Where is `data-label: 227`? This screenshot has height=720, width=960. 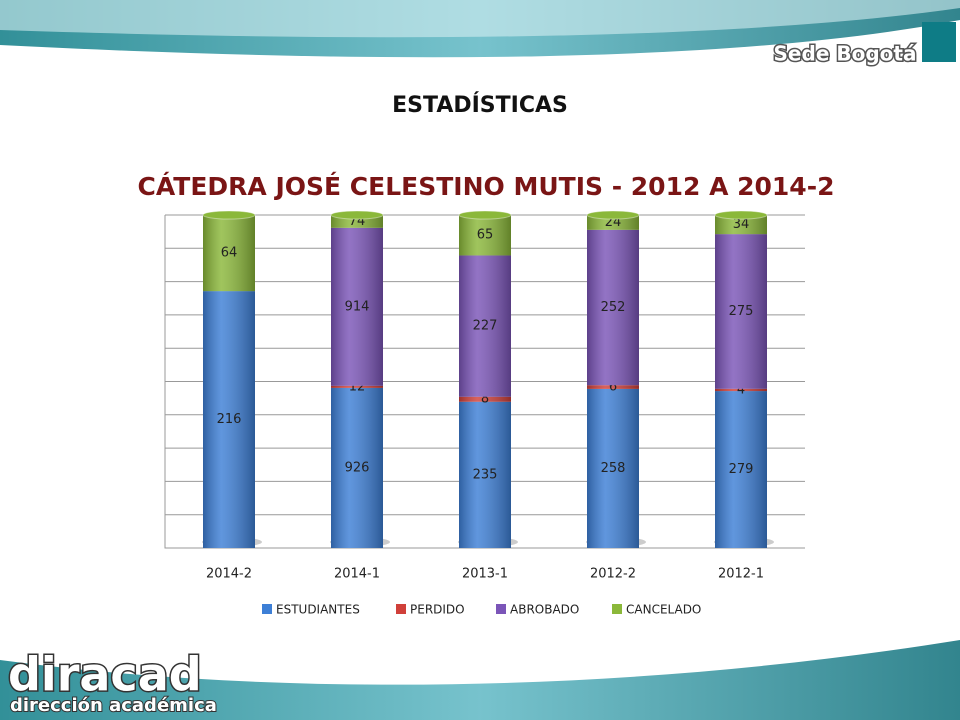 data-label: 227 is located at coordinates (485, 326).